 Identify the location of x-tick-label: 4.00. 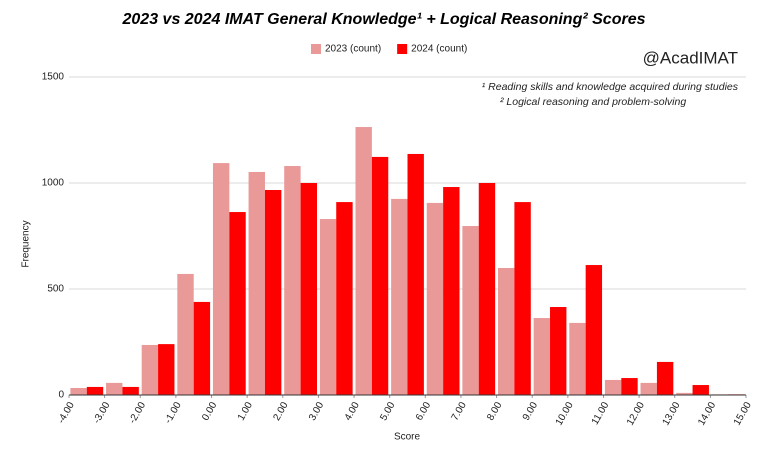
(352, 411).